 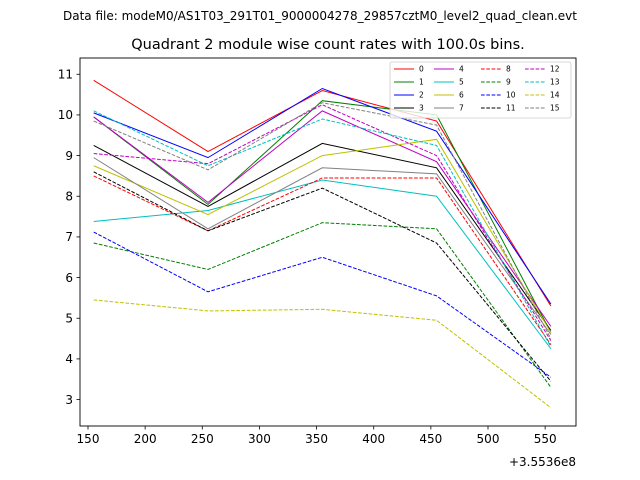 What do you see at coordinates (145, 439) in the screenshot?
I see `x-tick-label: 200` at bounding box center [145, 439].